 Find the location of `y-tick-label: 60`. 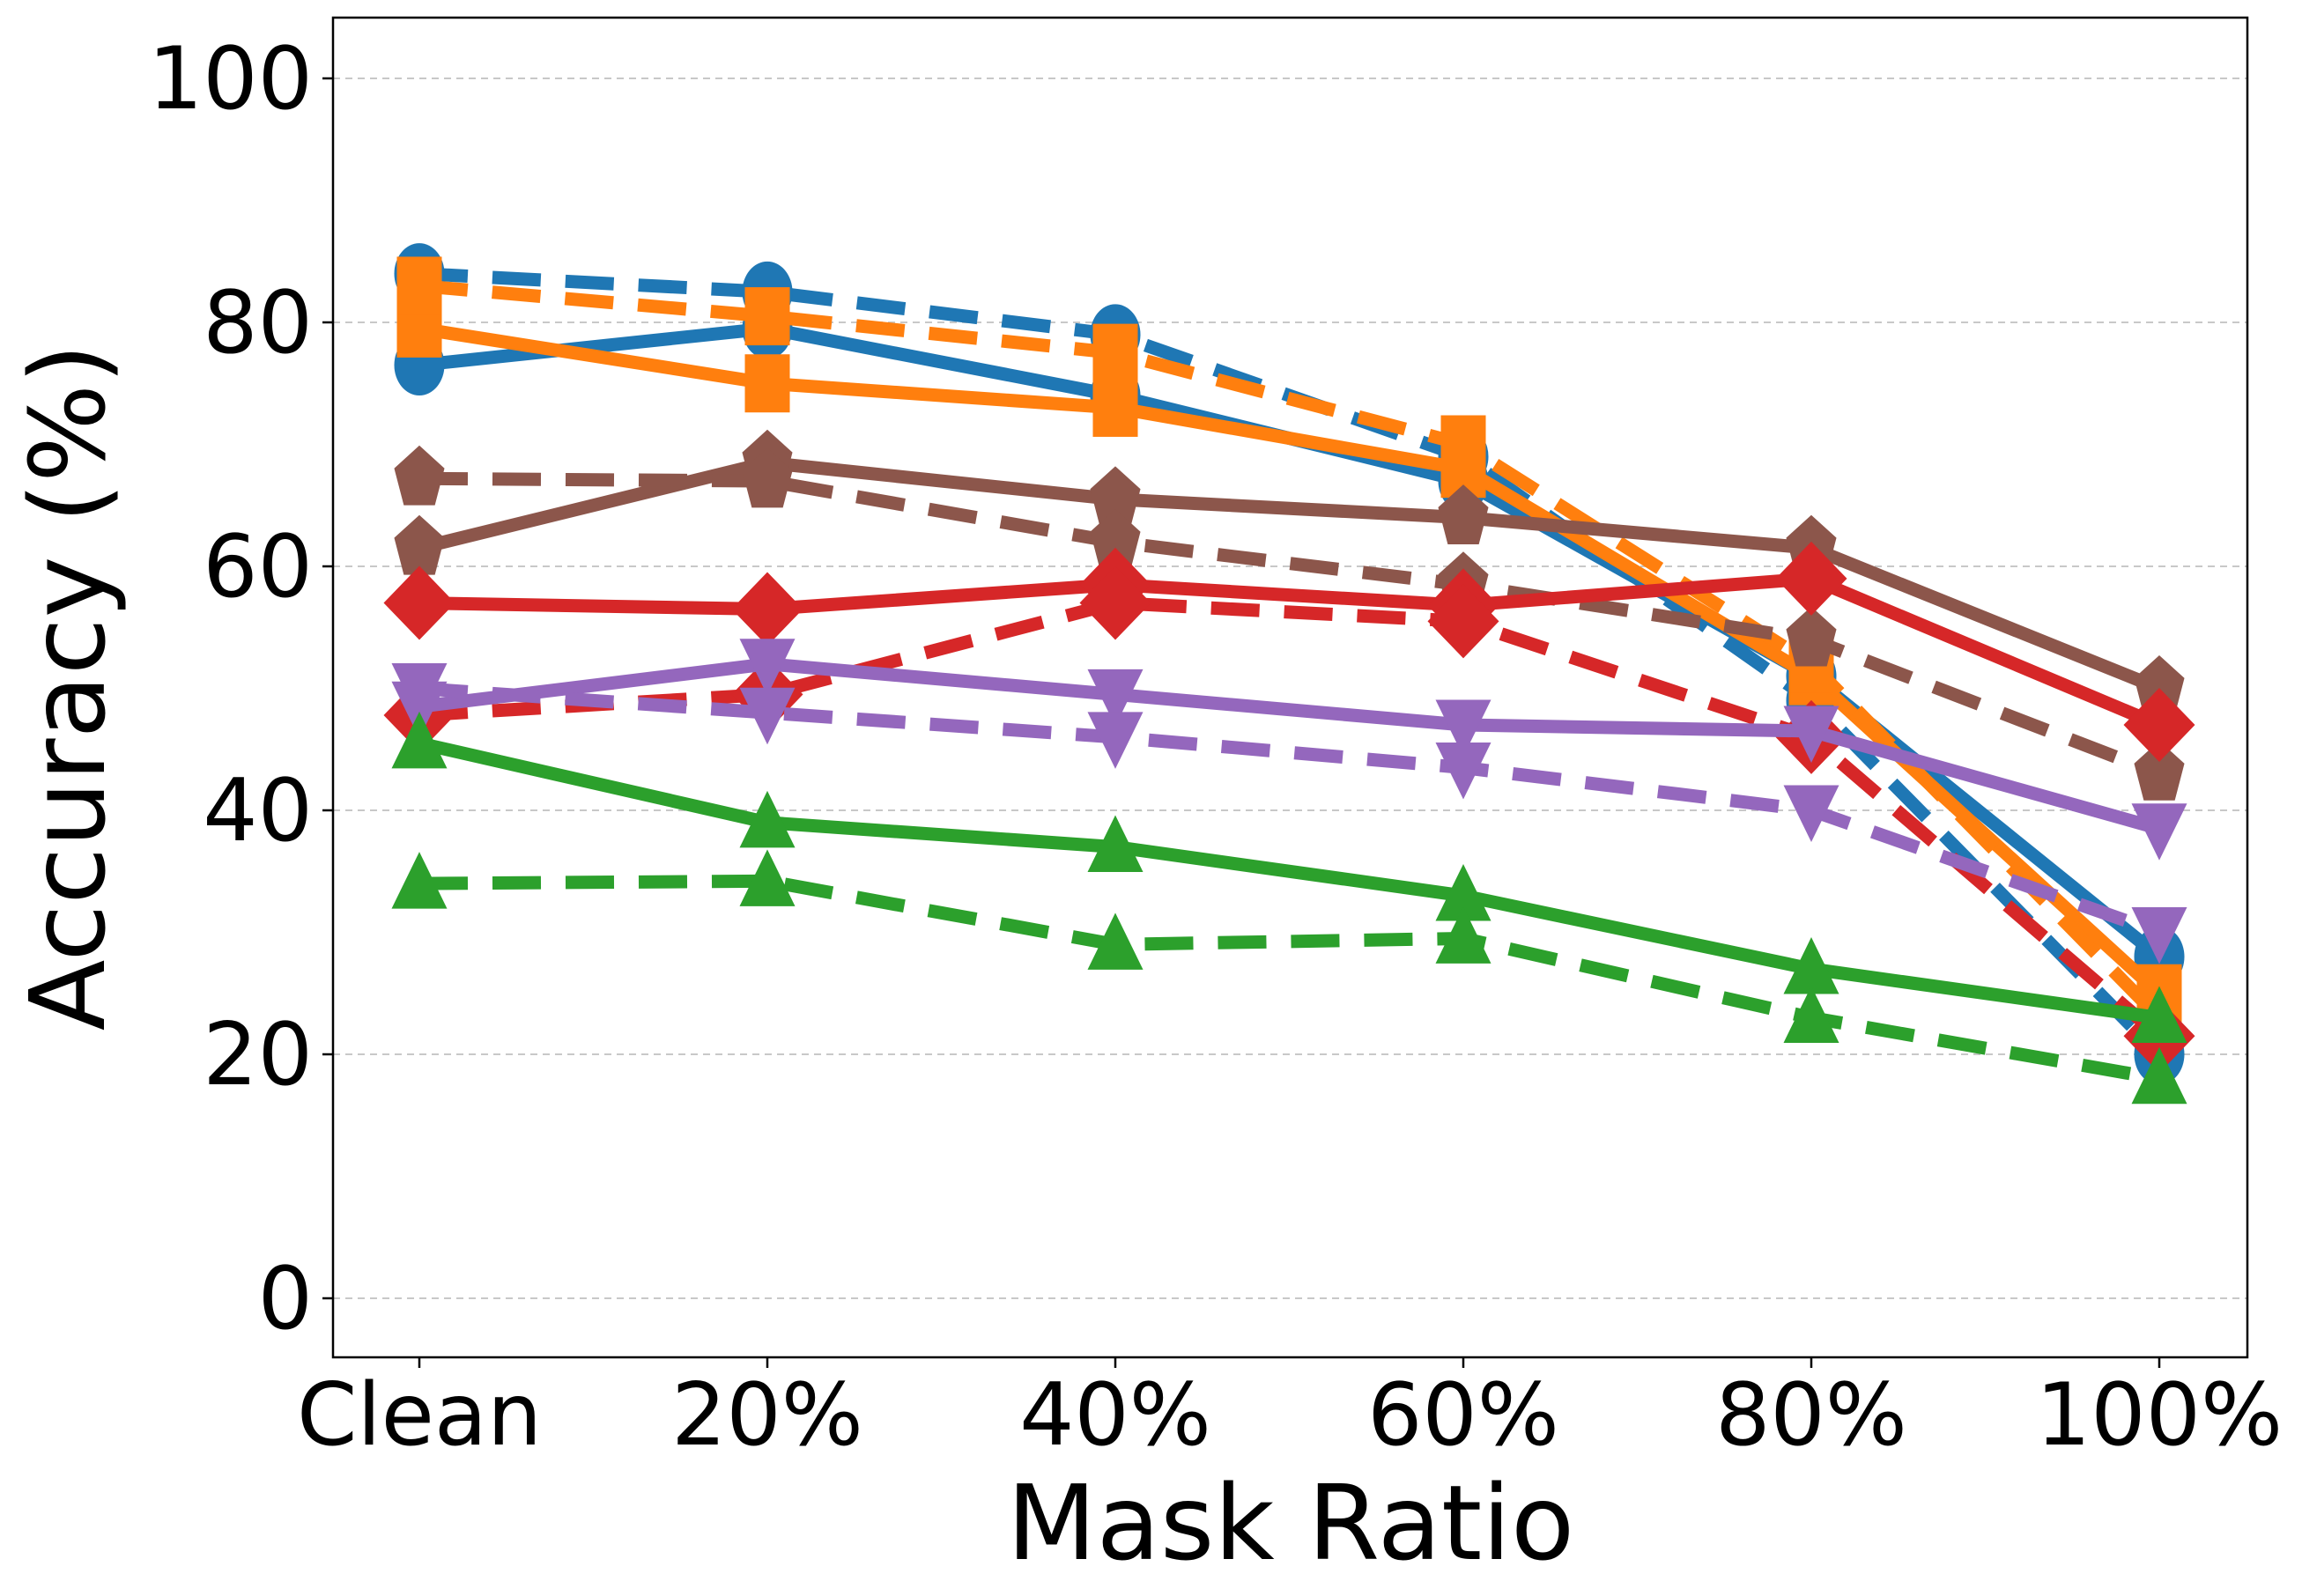

y-tick-label: 60 is located at coordinates (258, 567).